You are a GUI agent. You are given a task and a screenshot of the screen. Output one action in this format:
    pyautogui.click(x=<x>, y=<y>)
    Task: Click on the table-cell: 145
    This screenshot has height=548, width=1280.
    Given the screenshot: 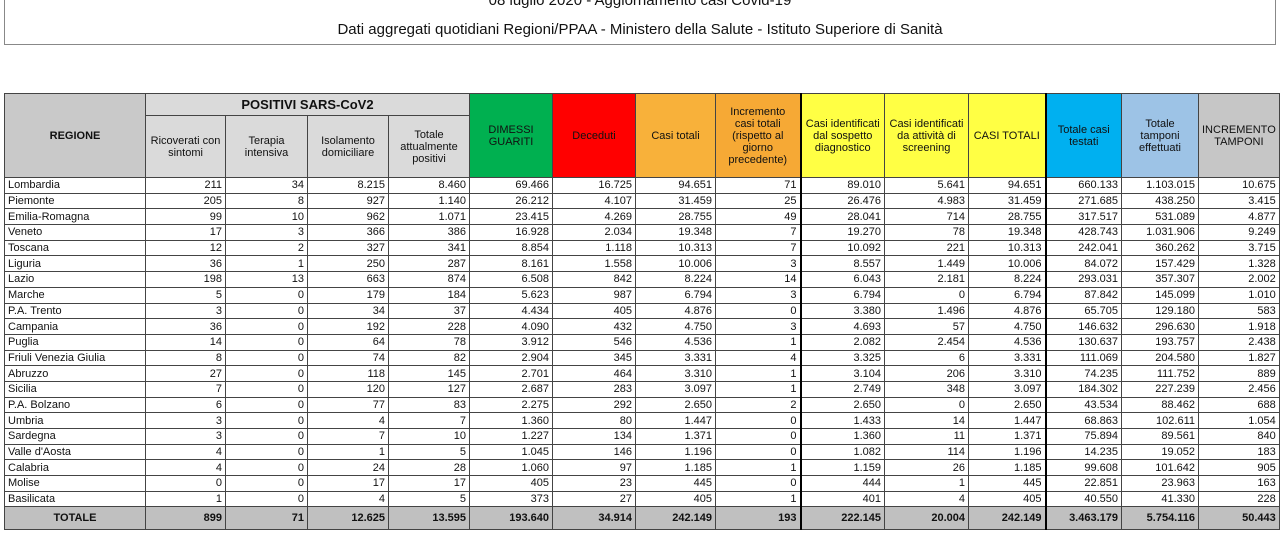 What is the action you would take?
    pyautogui.click(x=429, y=373)
    